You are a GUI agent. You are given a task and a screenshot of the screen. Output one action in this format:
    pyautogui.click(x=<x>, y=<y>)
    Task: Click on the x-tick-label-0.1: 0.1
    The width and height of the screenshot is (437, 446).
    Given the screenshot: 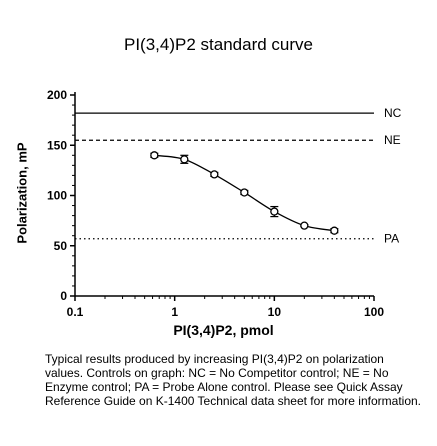 What is the action you would take?
    pyautogui.click(x=75, y=312)
    